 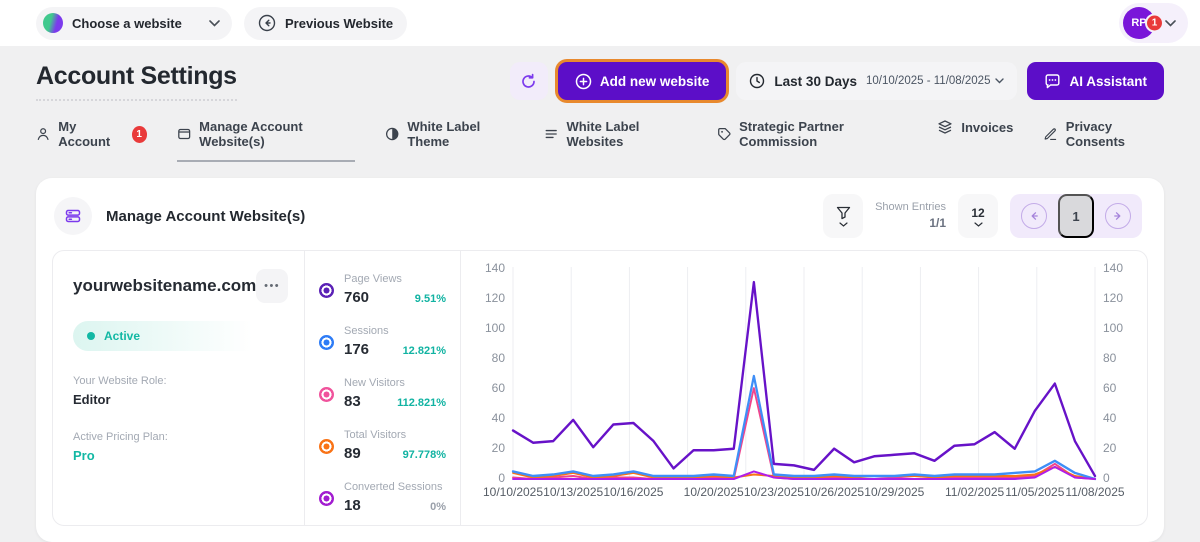 I want to click on date-range-picker: Last 30 Days 10/10/2025 - 11/08/2025, so click(x=877, y=81).